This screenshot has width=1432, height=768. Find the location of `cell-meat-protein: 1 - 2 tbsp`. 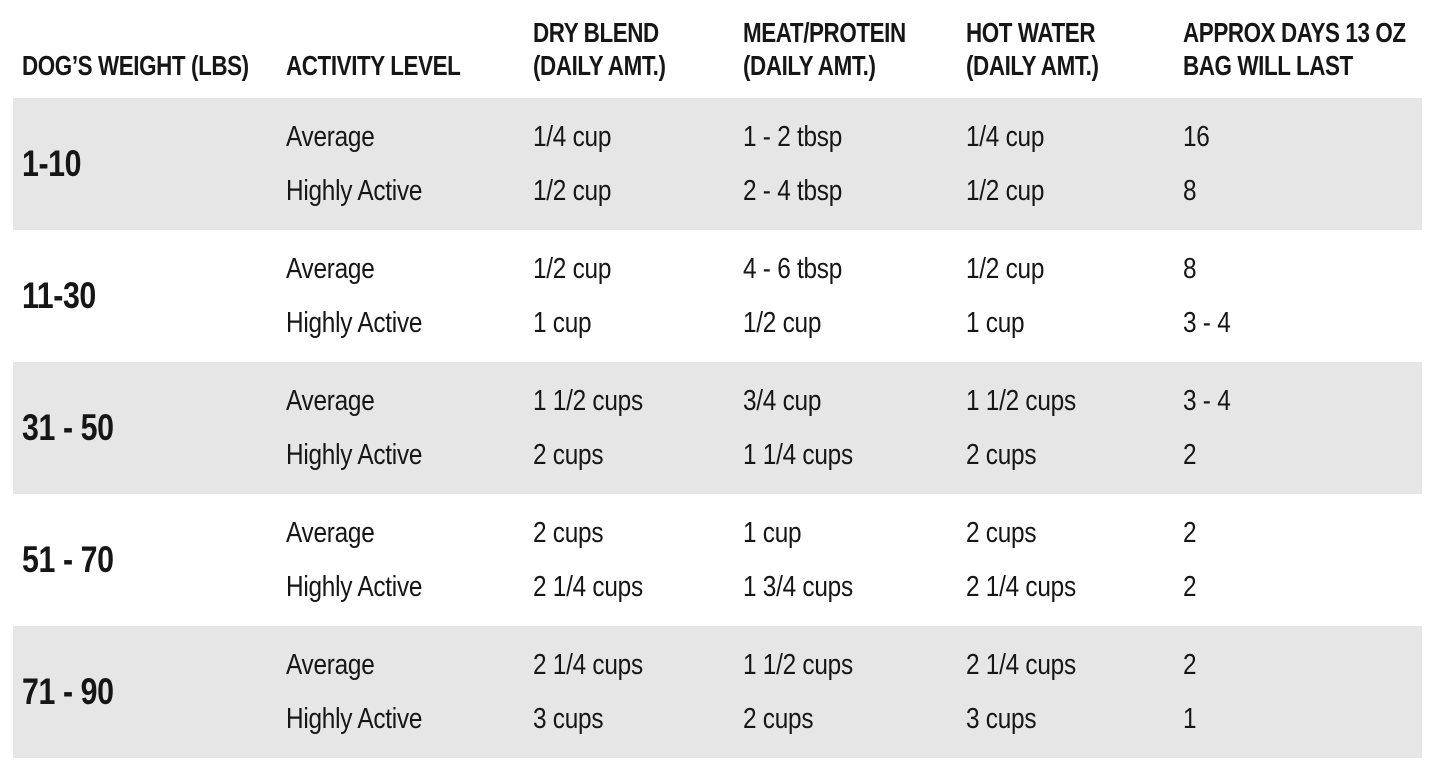

cell-meat-protein: 1 - 2 tbsp is located at coordinates (793, 136).